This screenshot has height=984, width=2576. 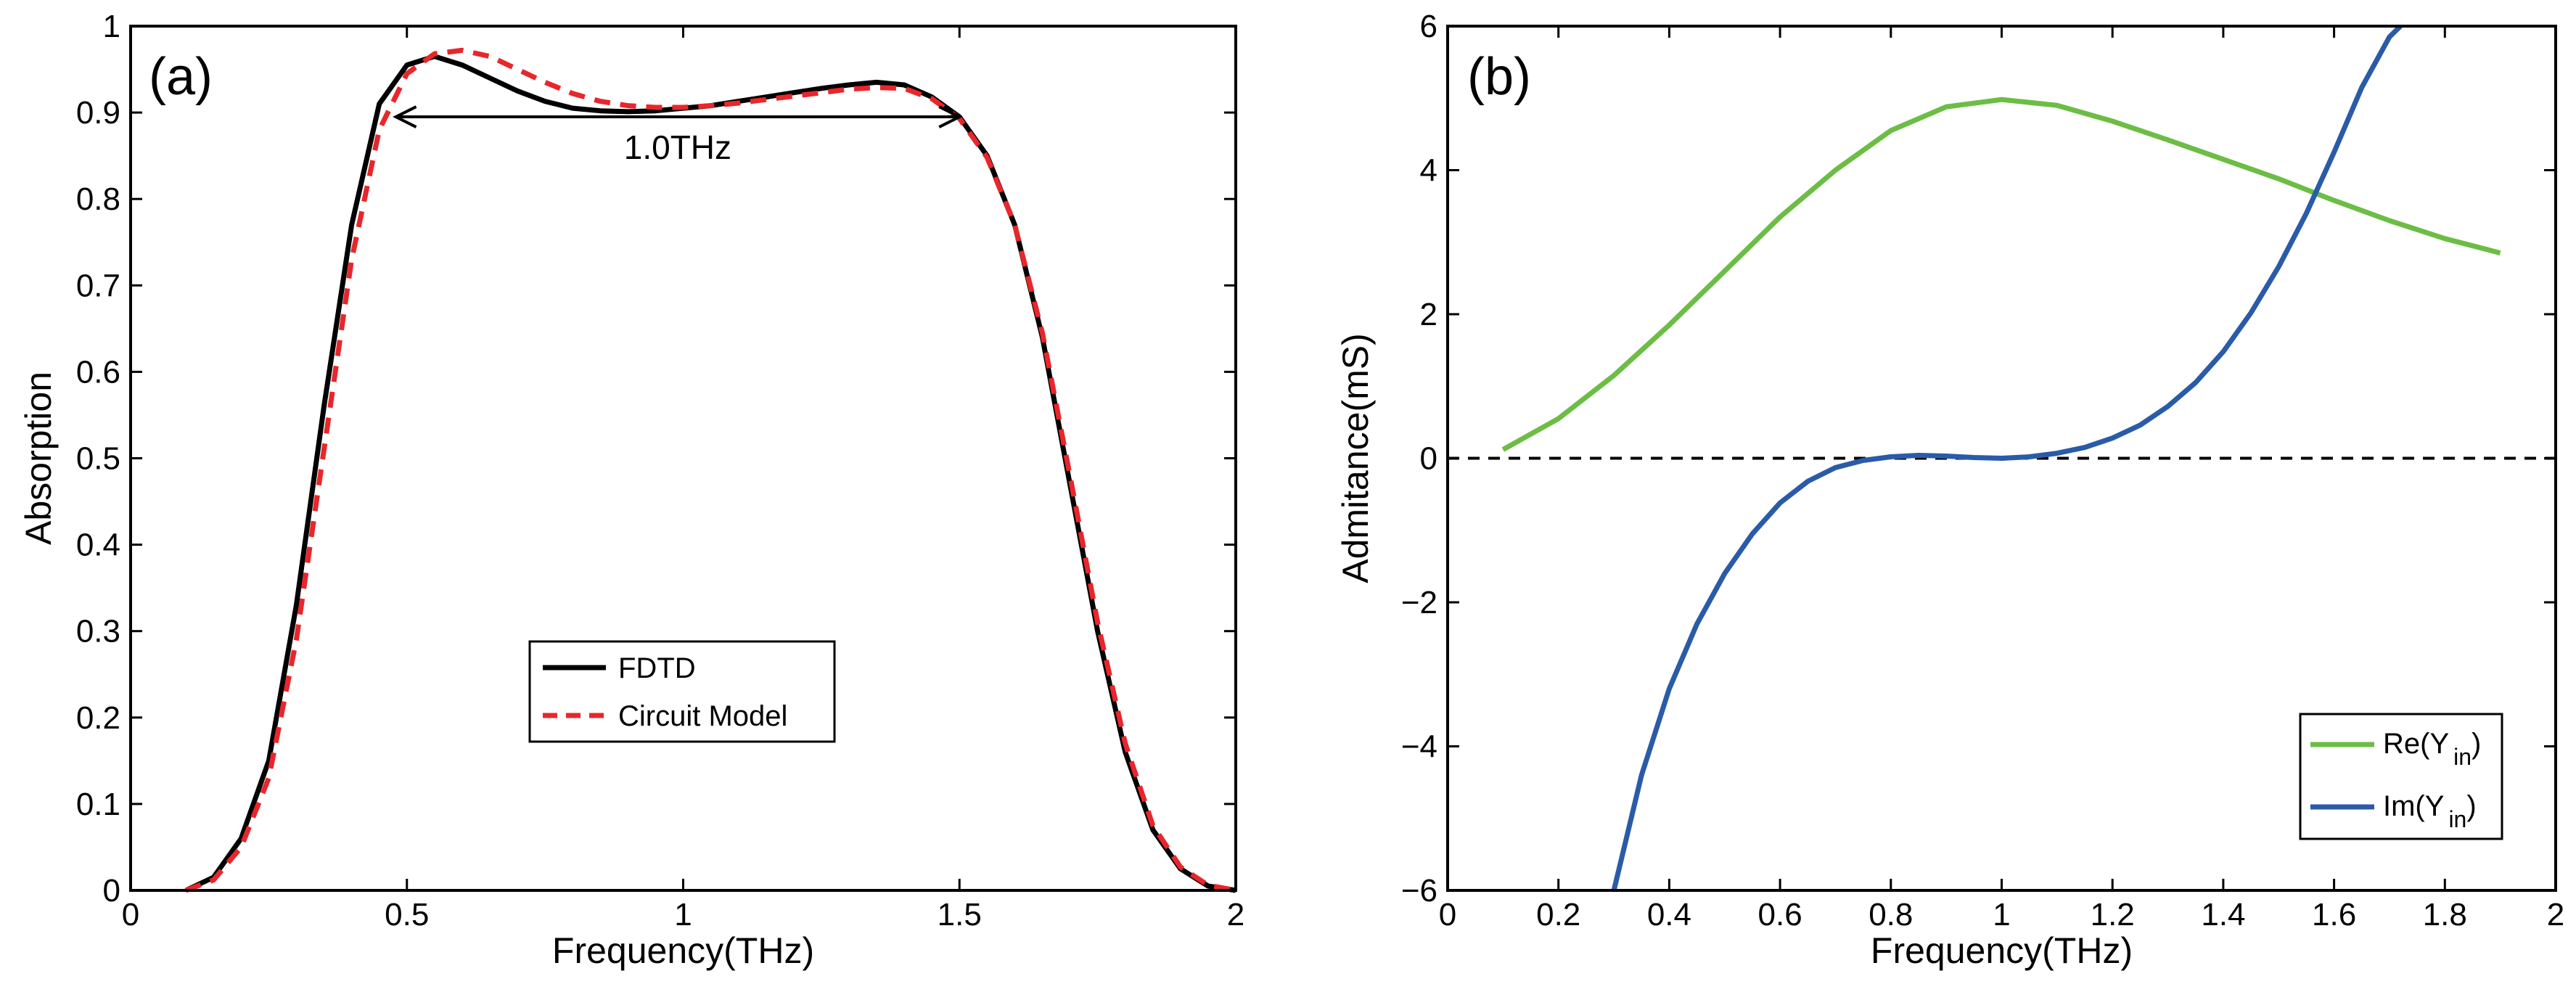 What do you see at coordinates (1428, 314) in the screenshot?
I see `y-tick-label: 2` at bounding box center [1428, 314].